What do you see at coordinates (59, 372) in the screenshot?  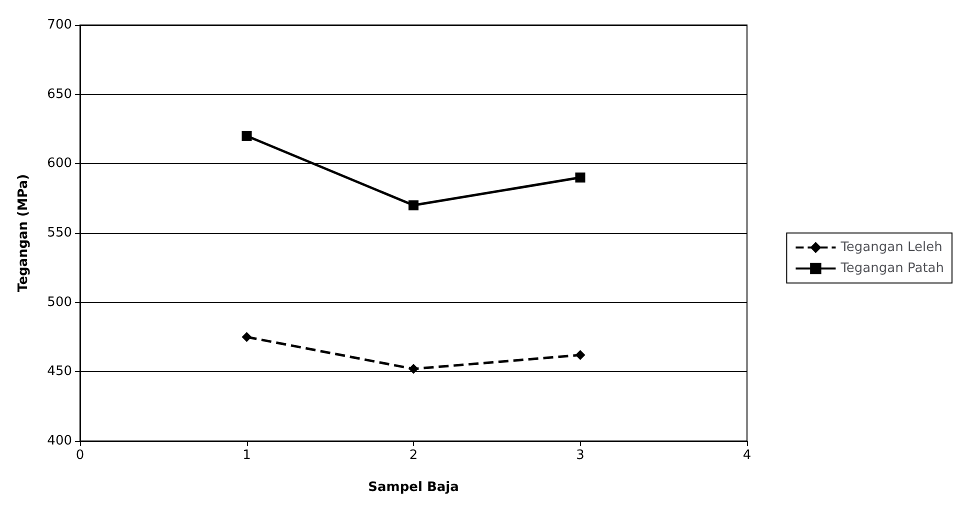 I see `y-tick-label: 450` at bounding box center [59, 372].